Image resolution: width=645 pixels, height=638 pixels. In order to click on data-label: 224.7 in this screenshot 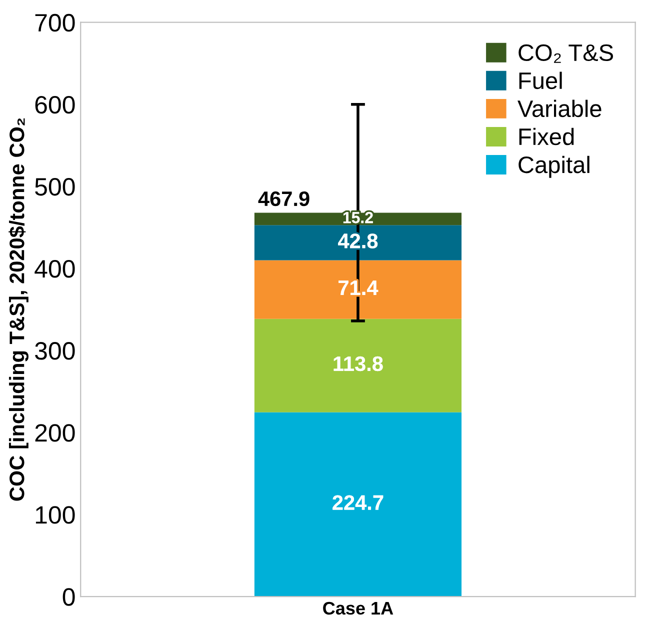, I will do `click(358, 502)`.